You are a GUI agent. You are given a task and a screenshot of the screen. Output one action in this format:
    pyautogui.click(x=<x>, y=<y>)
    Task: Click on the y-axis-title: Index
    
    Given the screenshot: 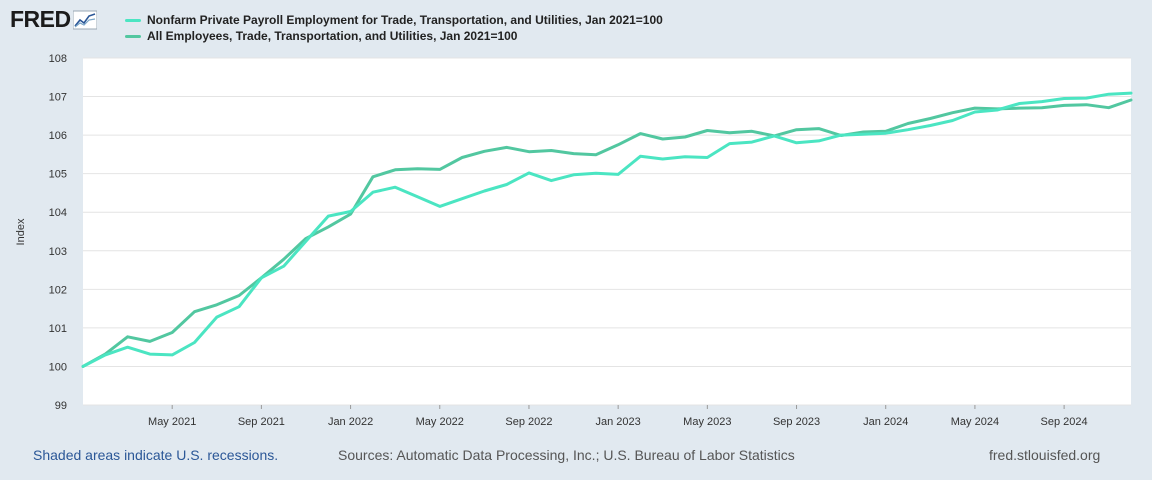 What is the action you would take?
    pyautogui.click(x=21, y=231)
    